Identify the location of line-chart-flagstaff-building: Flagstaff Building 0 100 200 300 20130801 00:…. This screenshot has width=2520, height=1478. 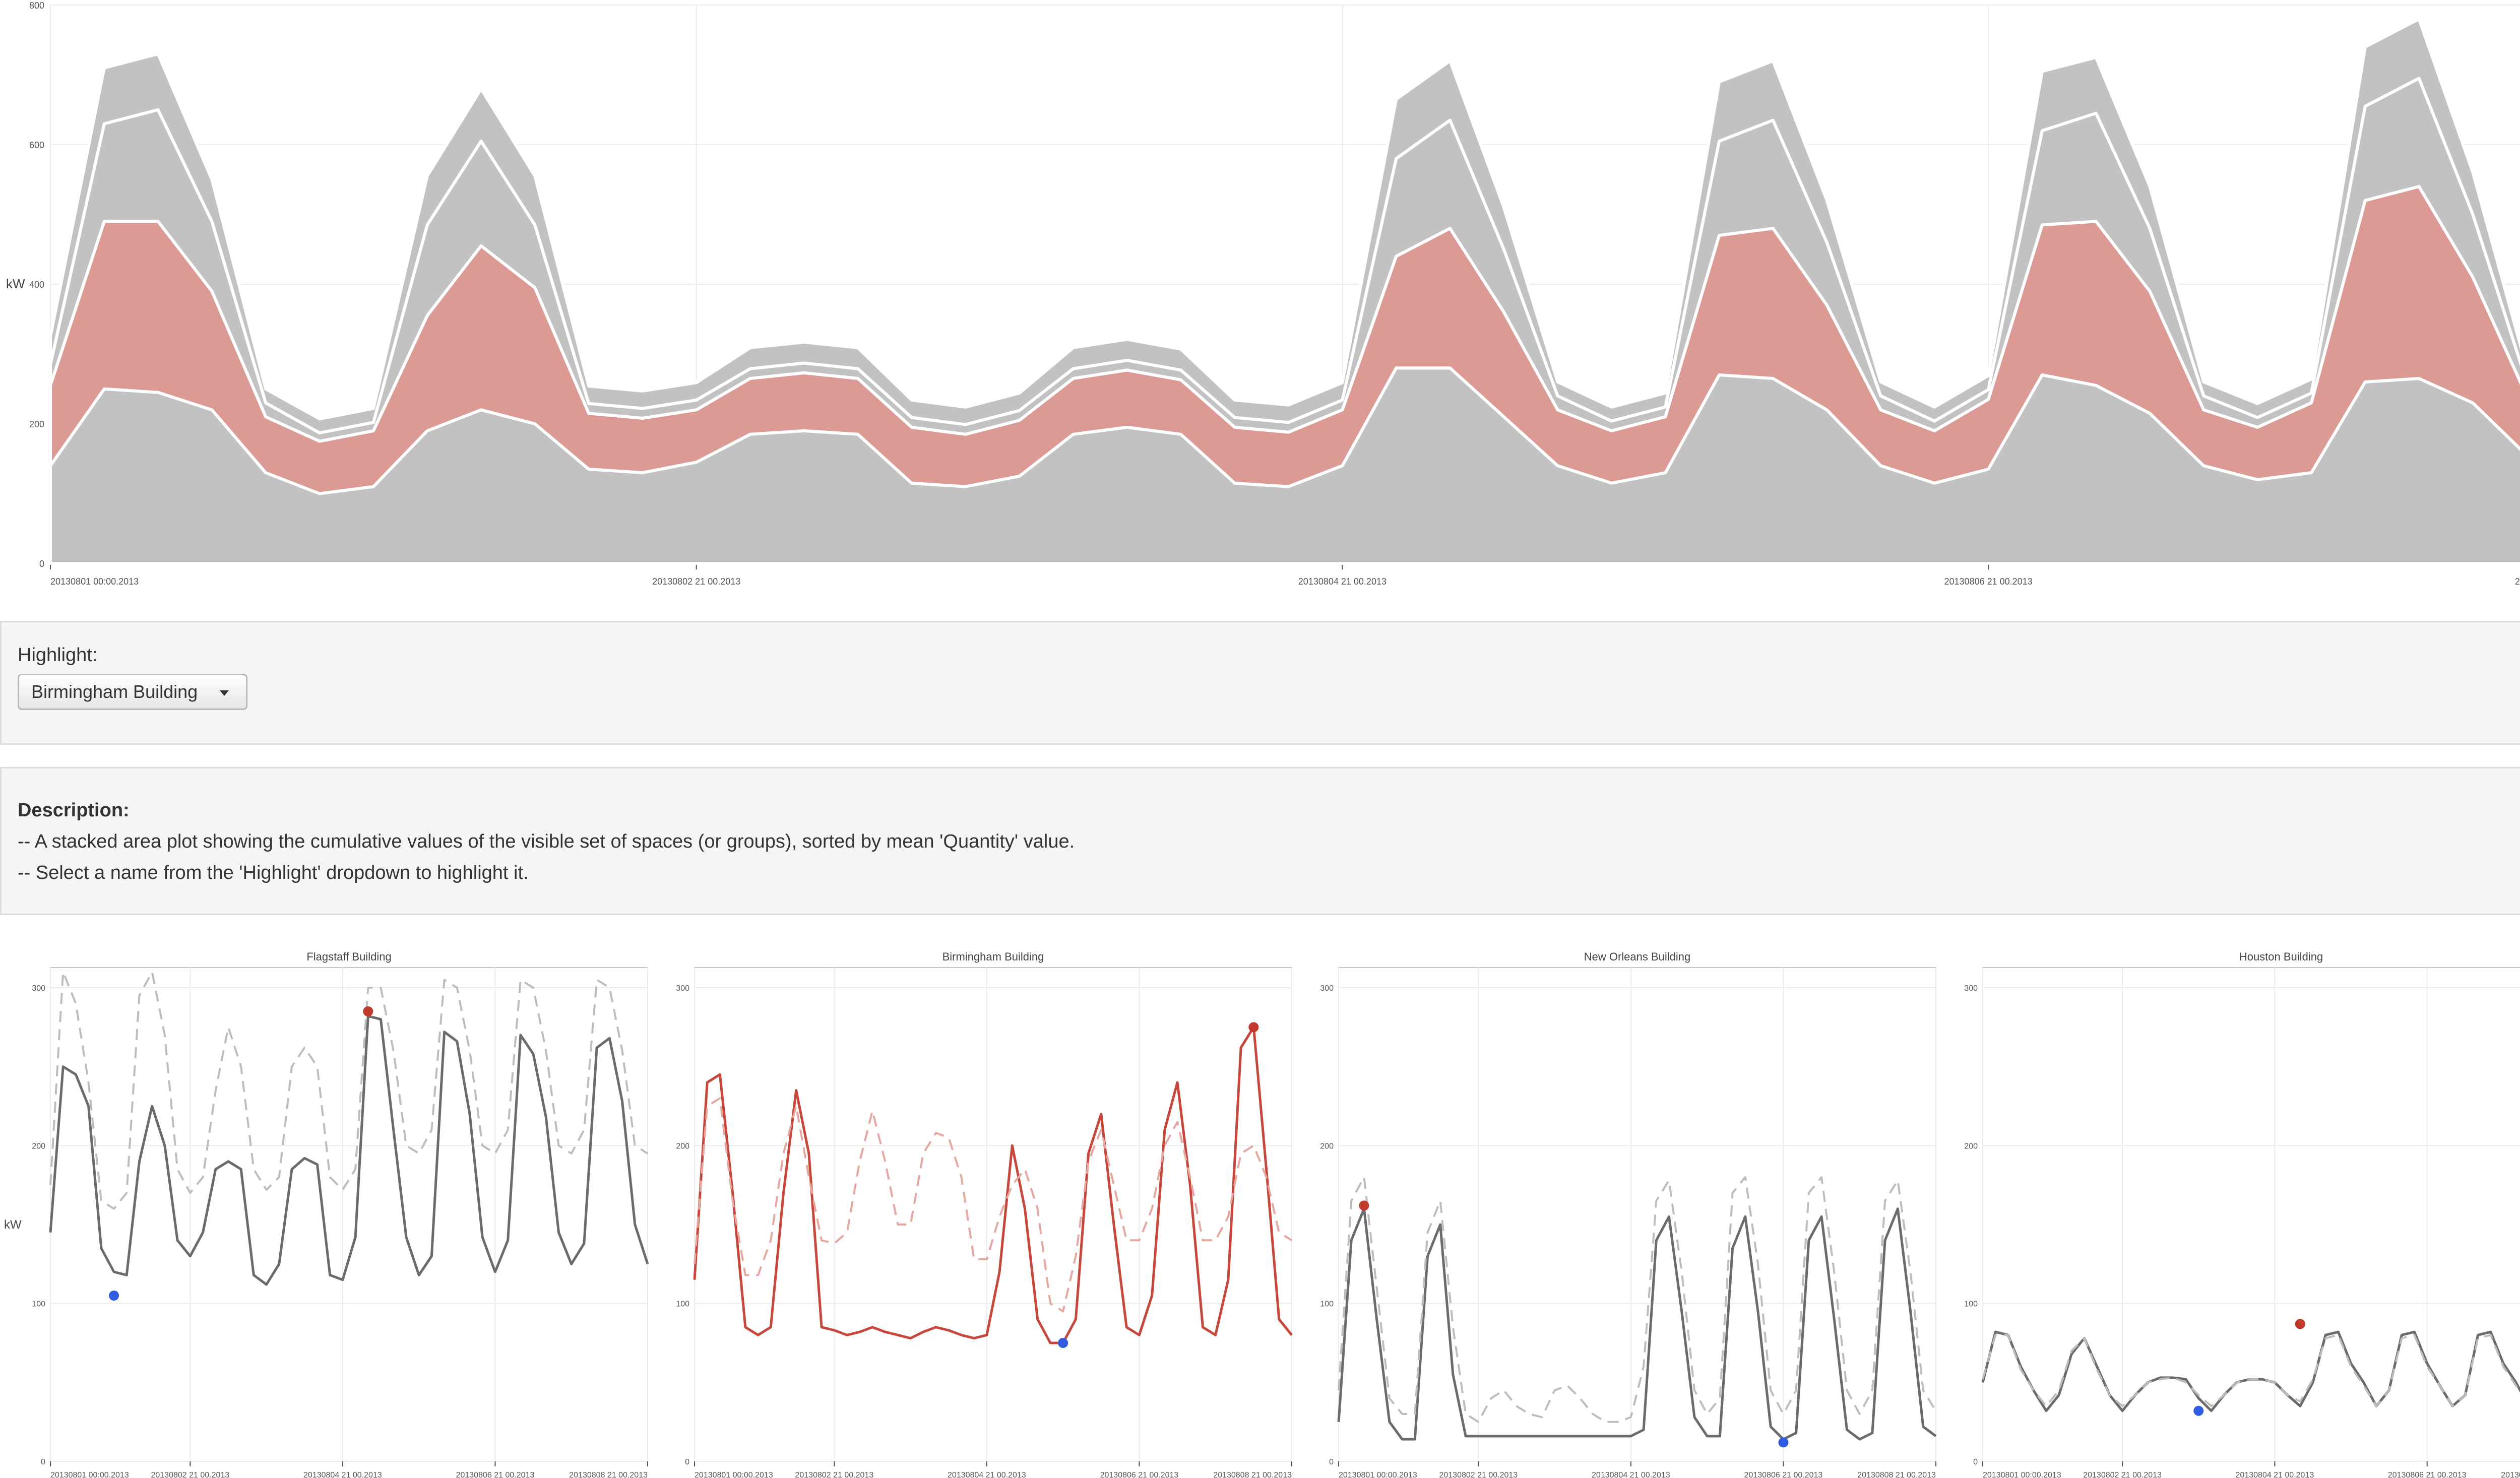
(326, 1214).